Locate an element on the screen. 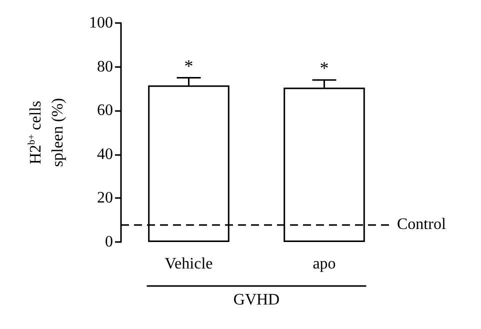  x-tick-label: Vehicle is located at coordinates (188, 264).